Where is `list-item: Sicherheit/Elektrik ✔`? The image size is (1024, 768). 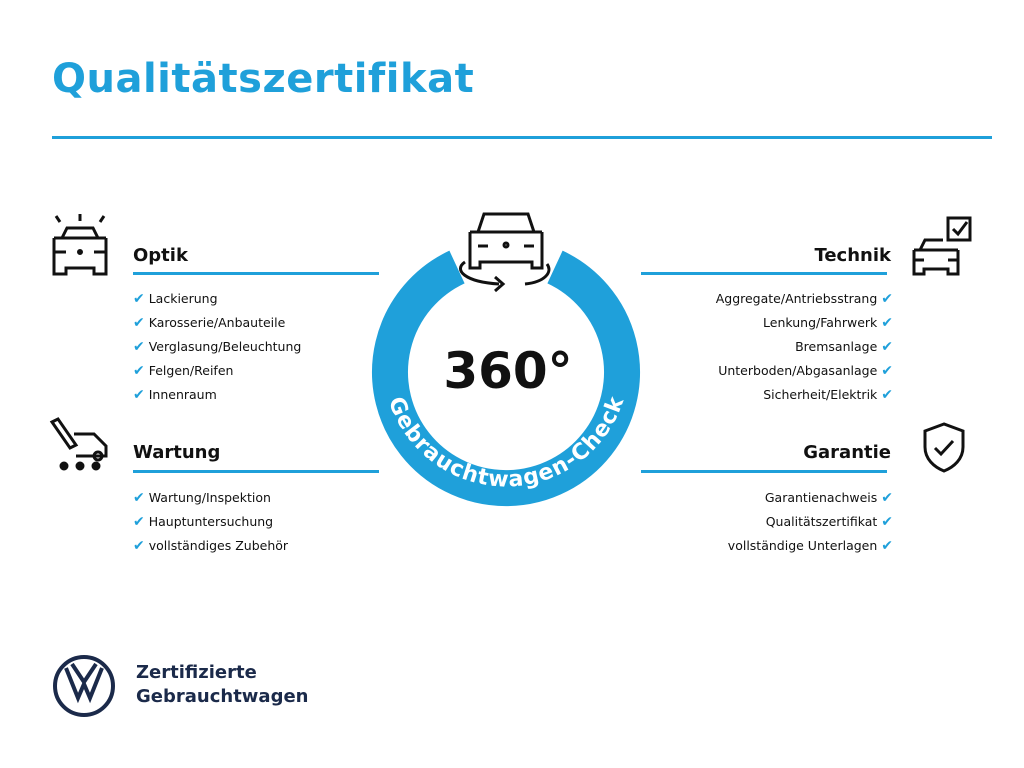 list-item: Sicherheit/Elektrik ✔ is located at coordinates (804, 395).